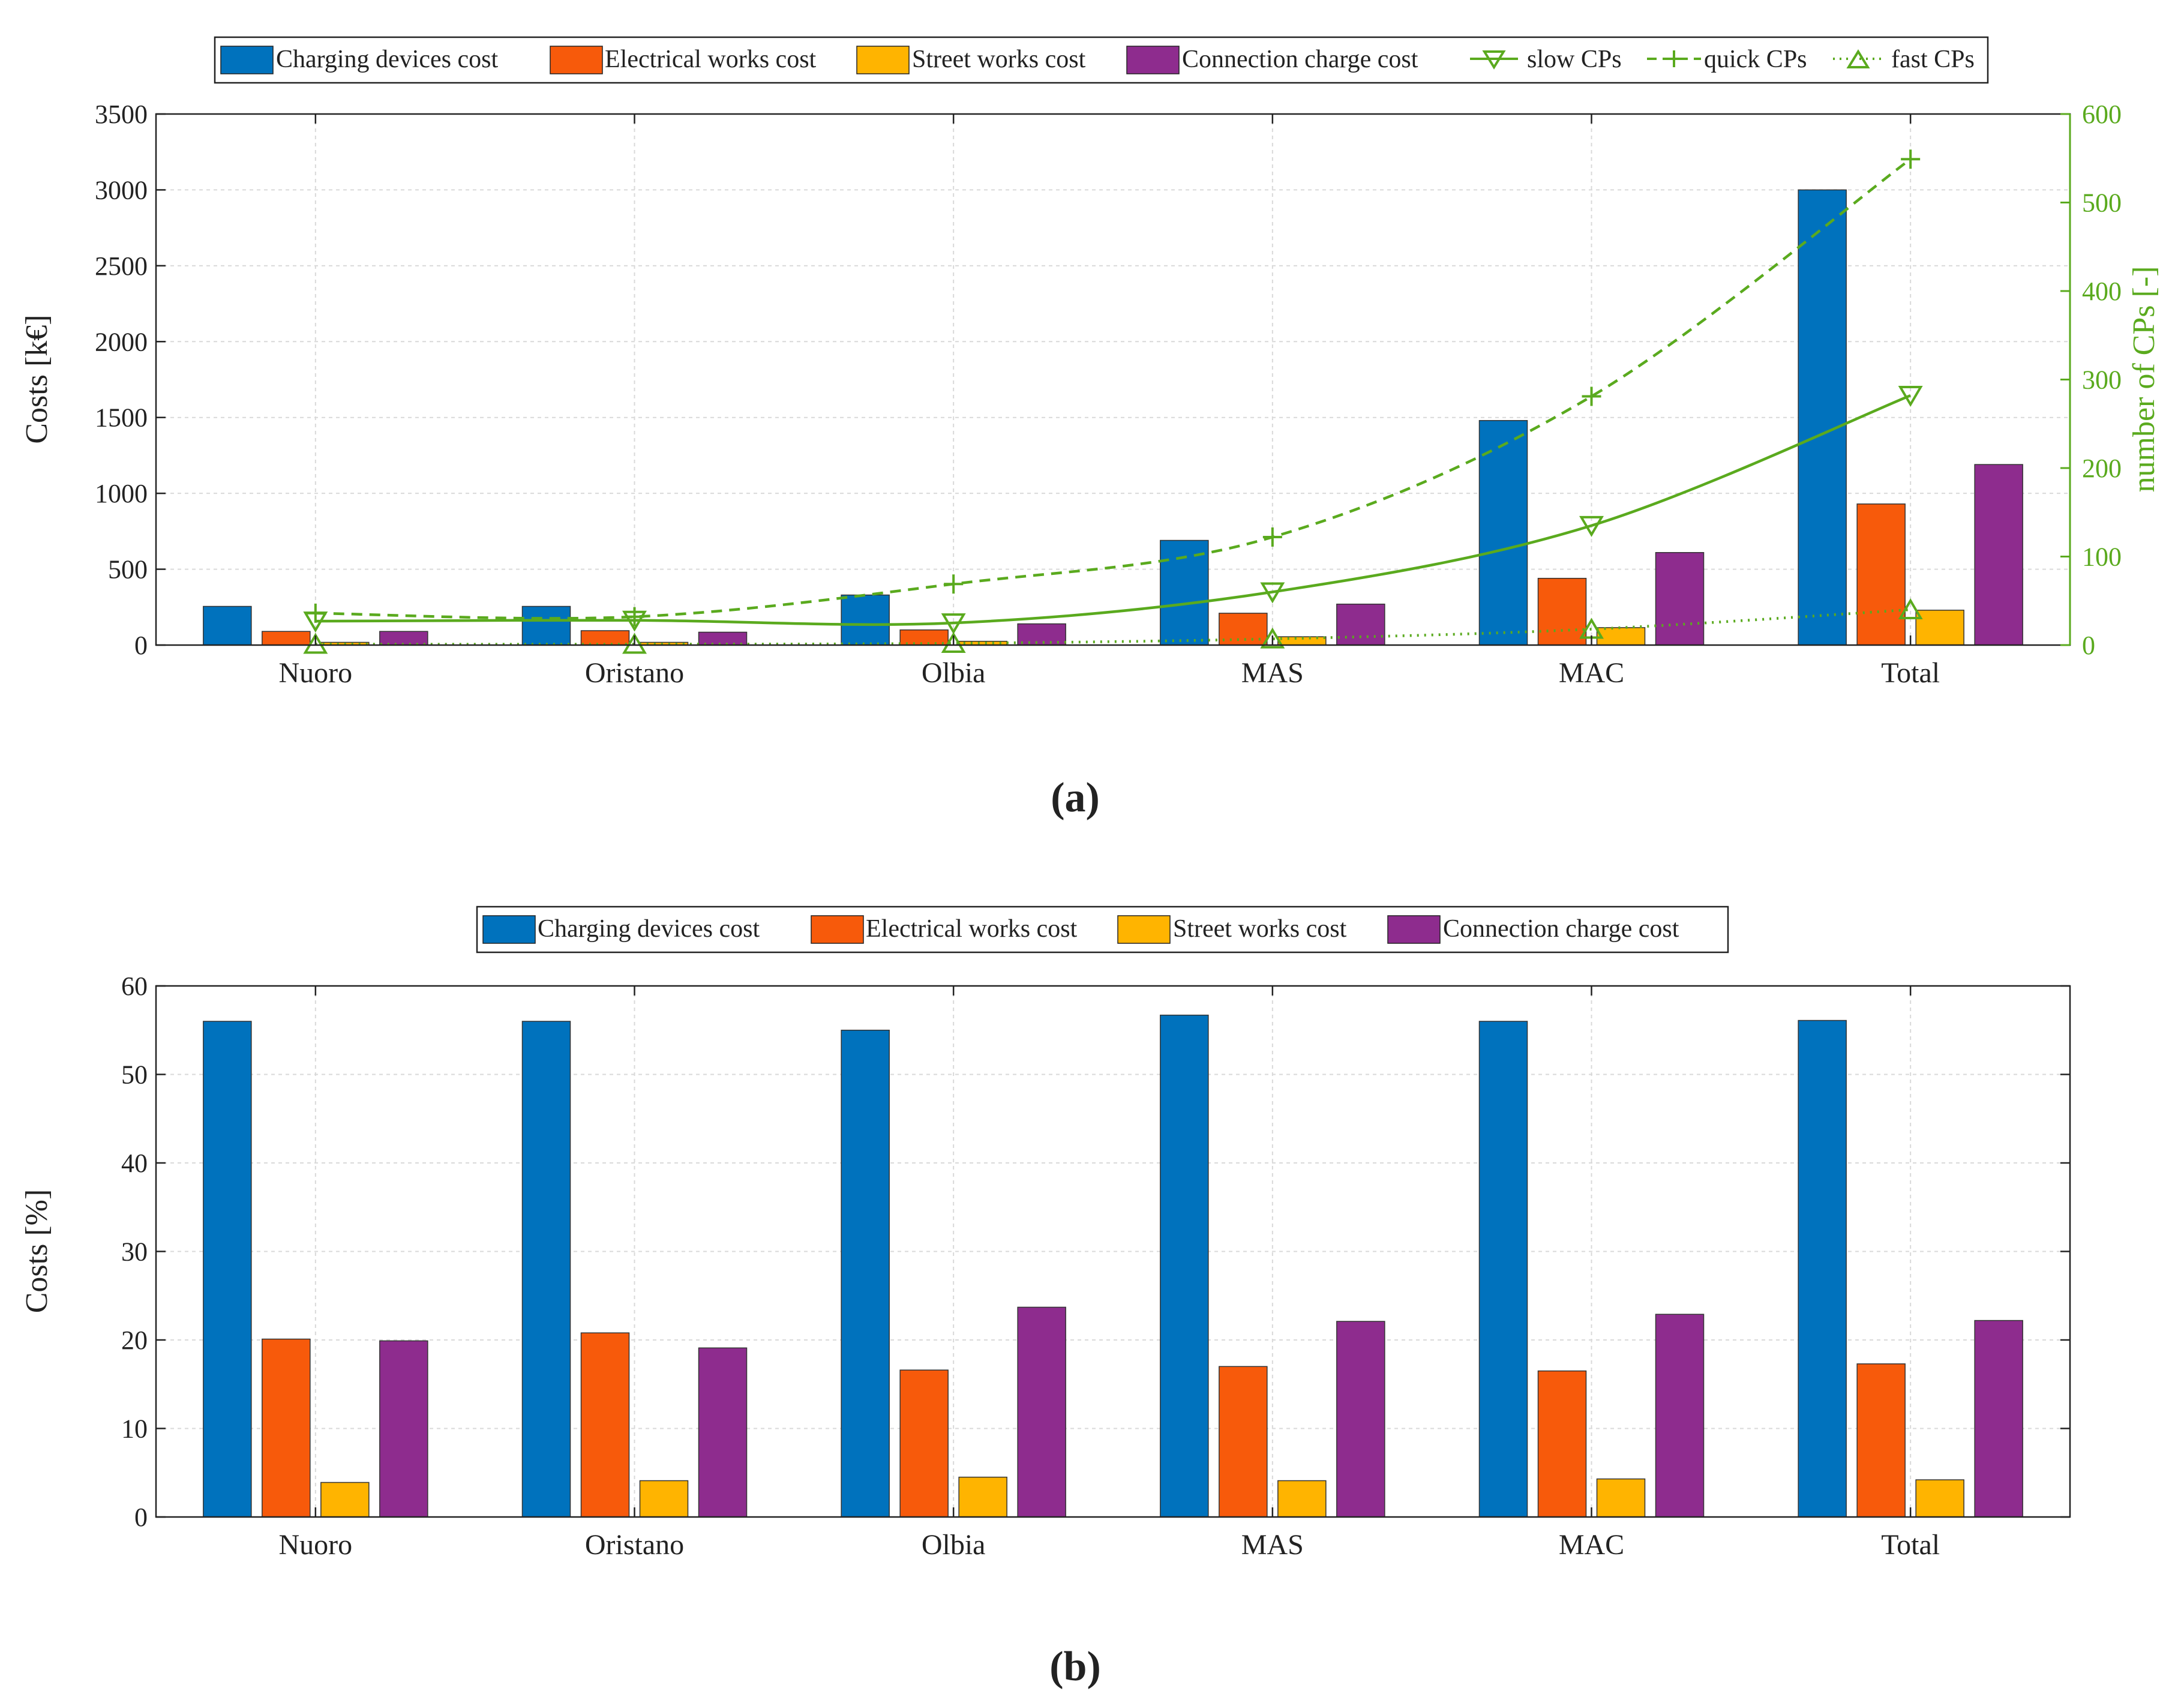 The width and height of the screenshot is (2184, 1706). Describe the element at coordinates (121, 114) in the screenshot. I see `y-tick-label: 3500` at that location.